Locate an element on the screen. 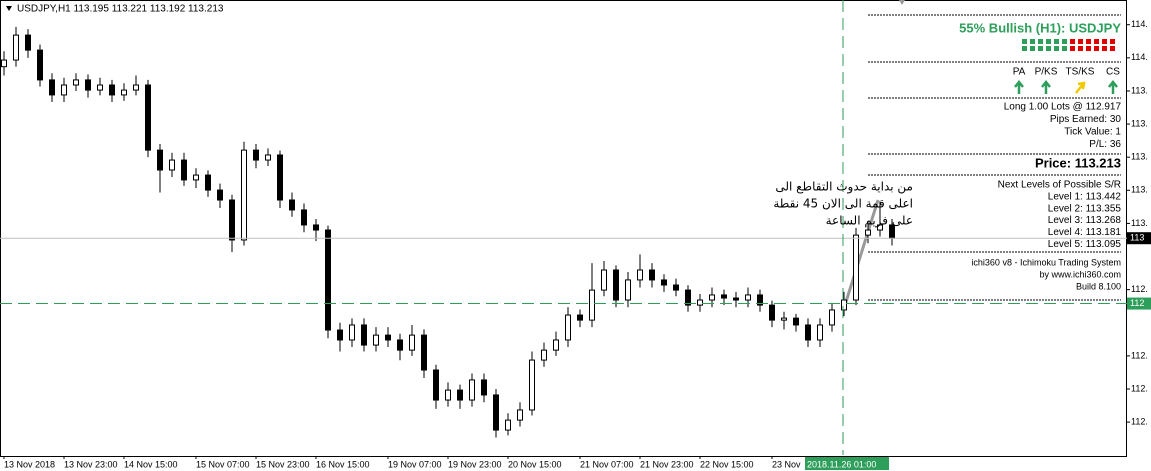  annotation-text: اعلى قمة الى الان 45 نقطة is located at coordinates (843, 204).